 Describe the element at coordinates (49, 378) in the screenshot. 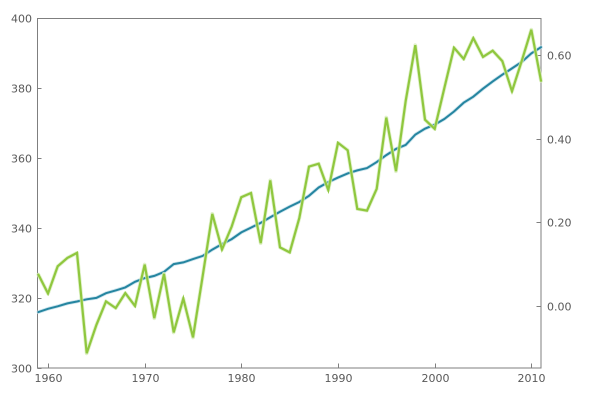

I see `x-tick-label-1960: 1960` at that location.